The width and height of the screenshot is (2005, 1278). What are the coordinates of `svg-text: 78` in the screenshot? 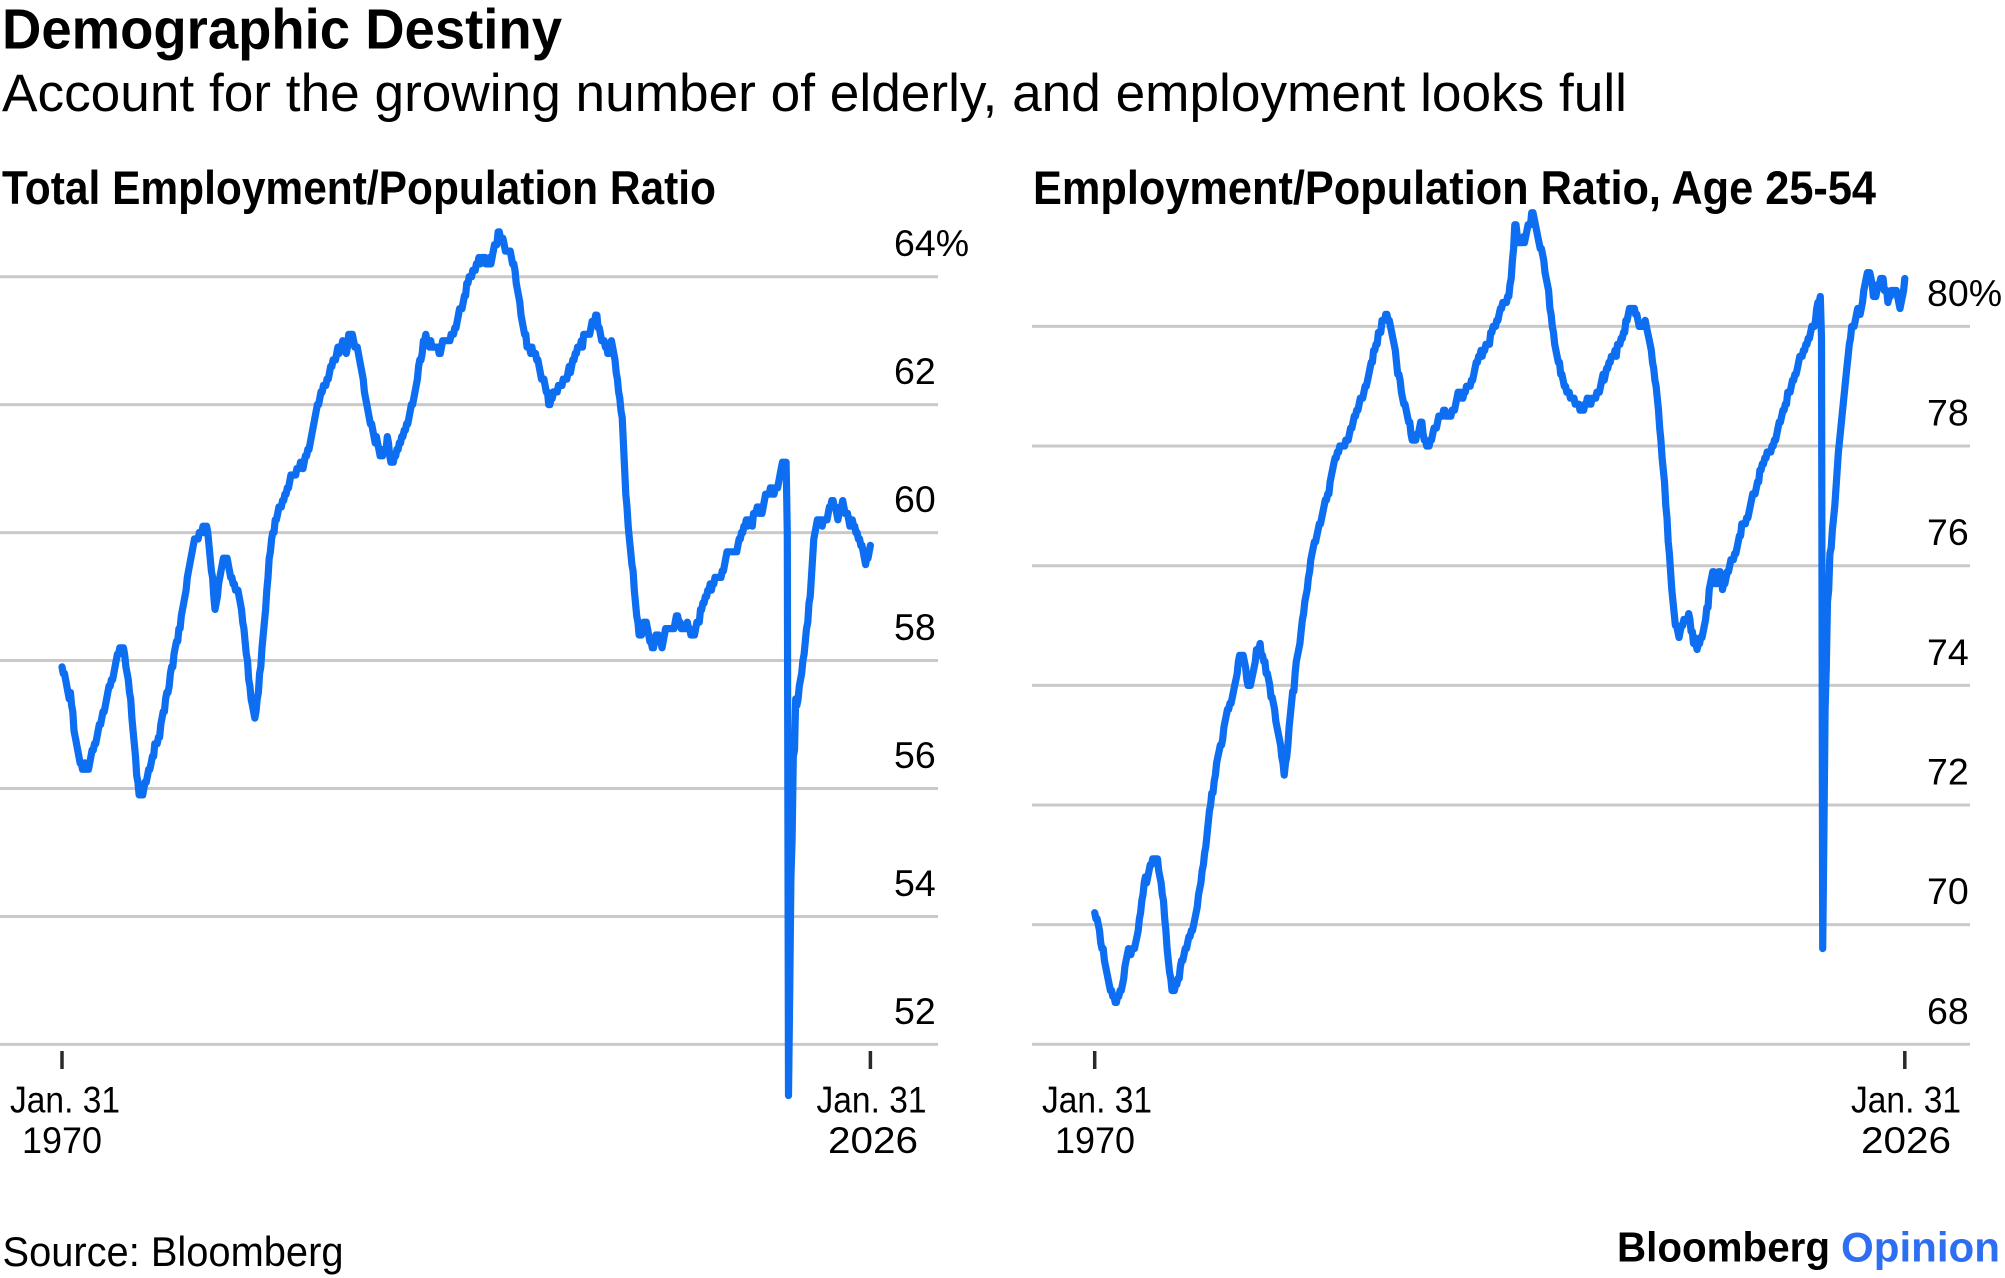 It's located at (1948, 413).